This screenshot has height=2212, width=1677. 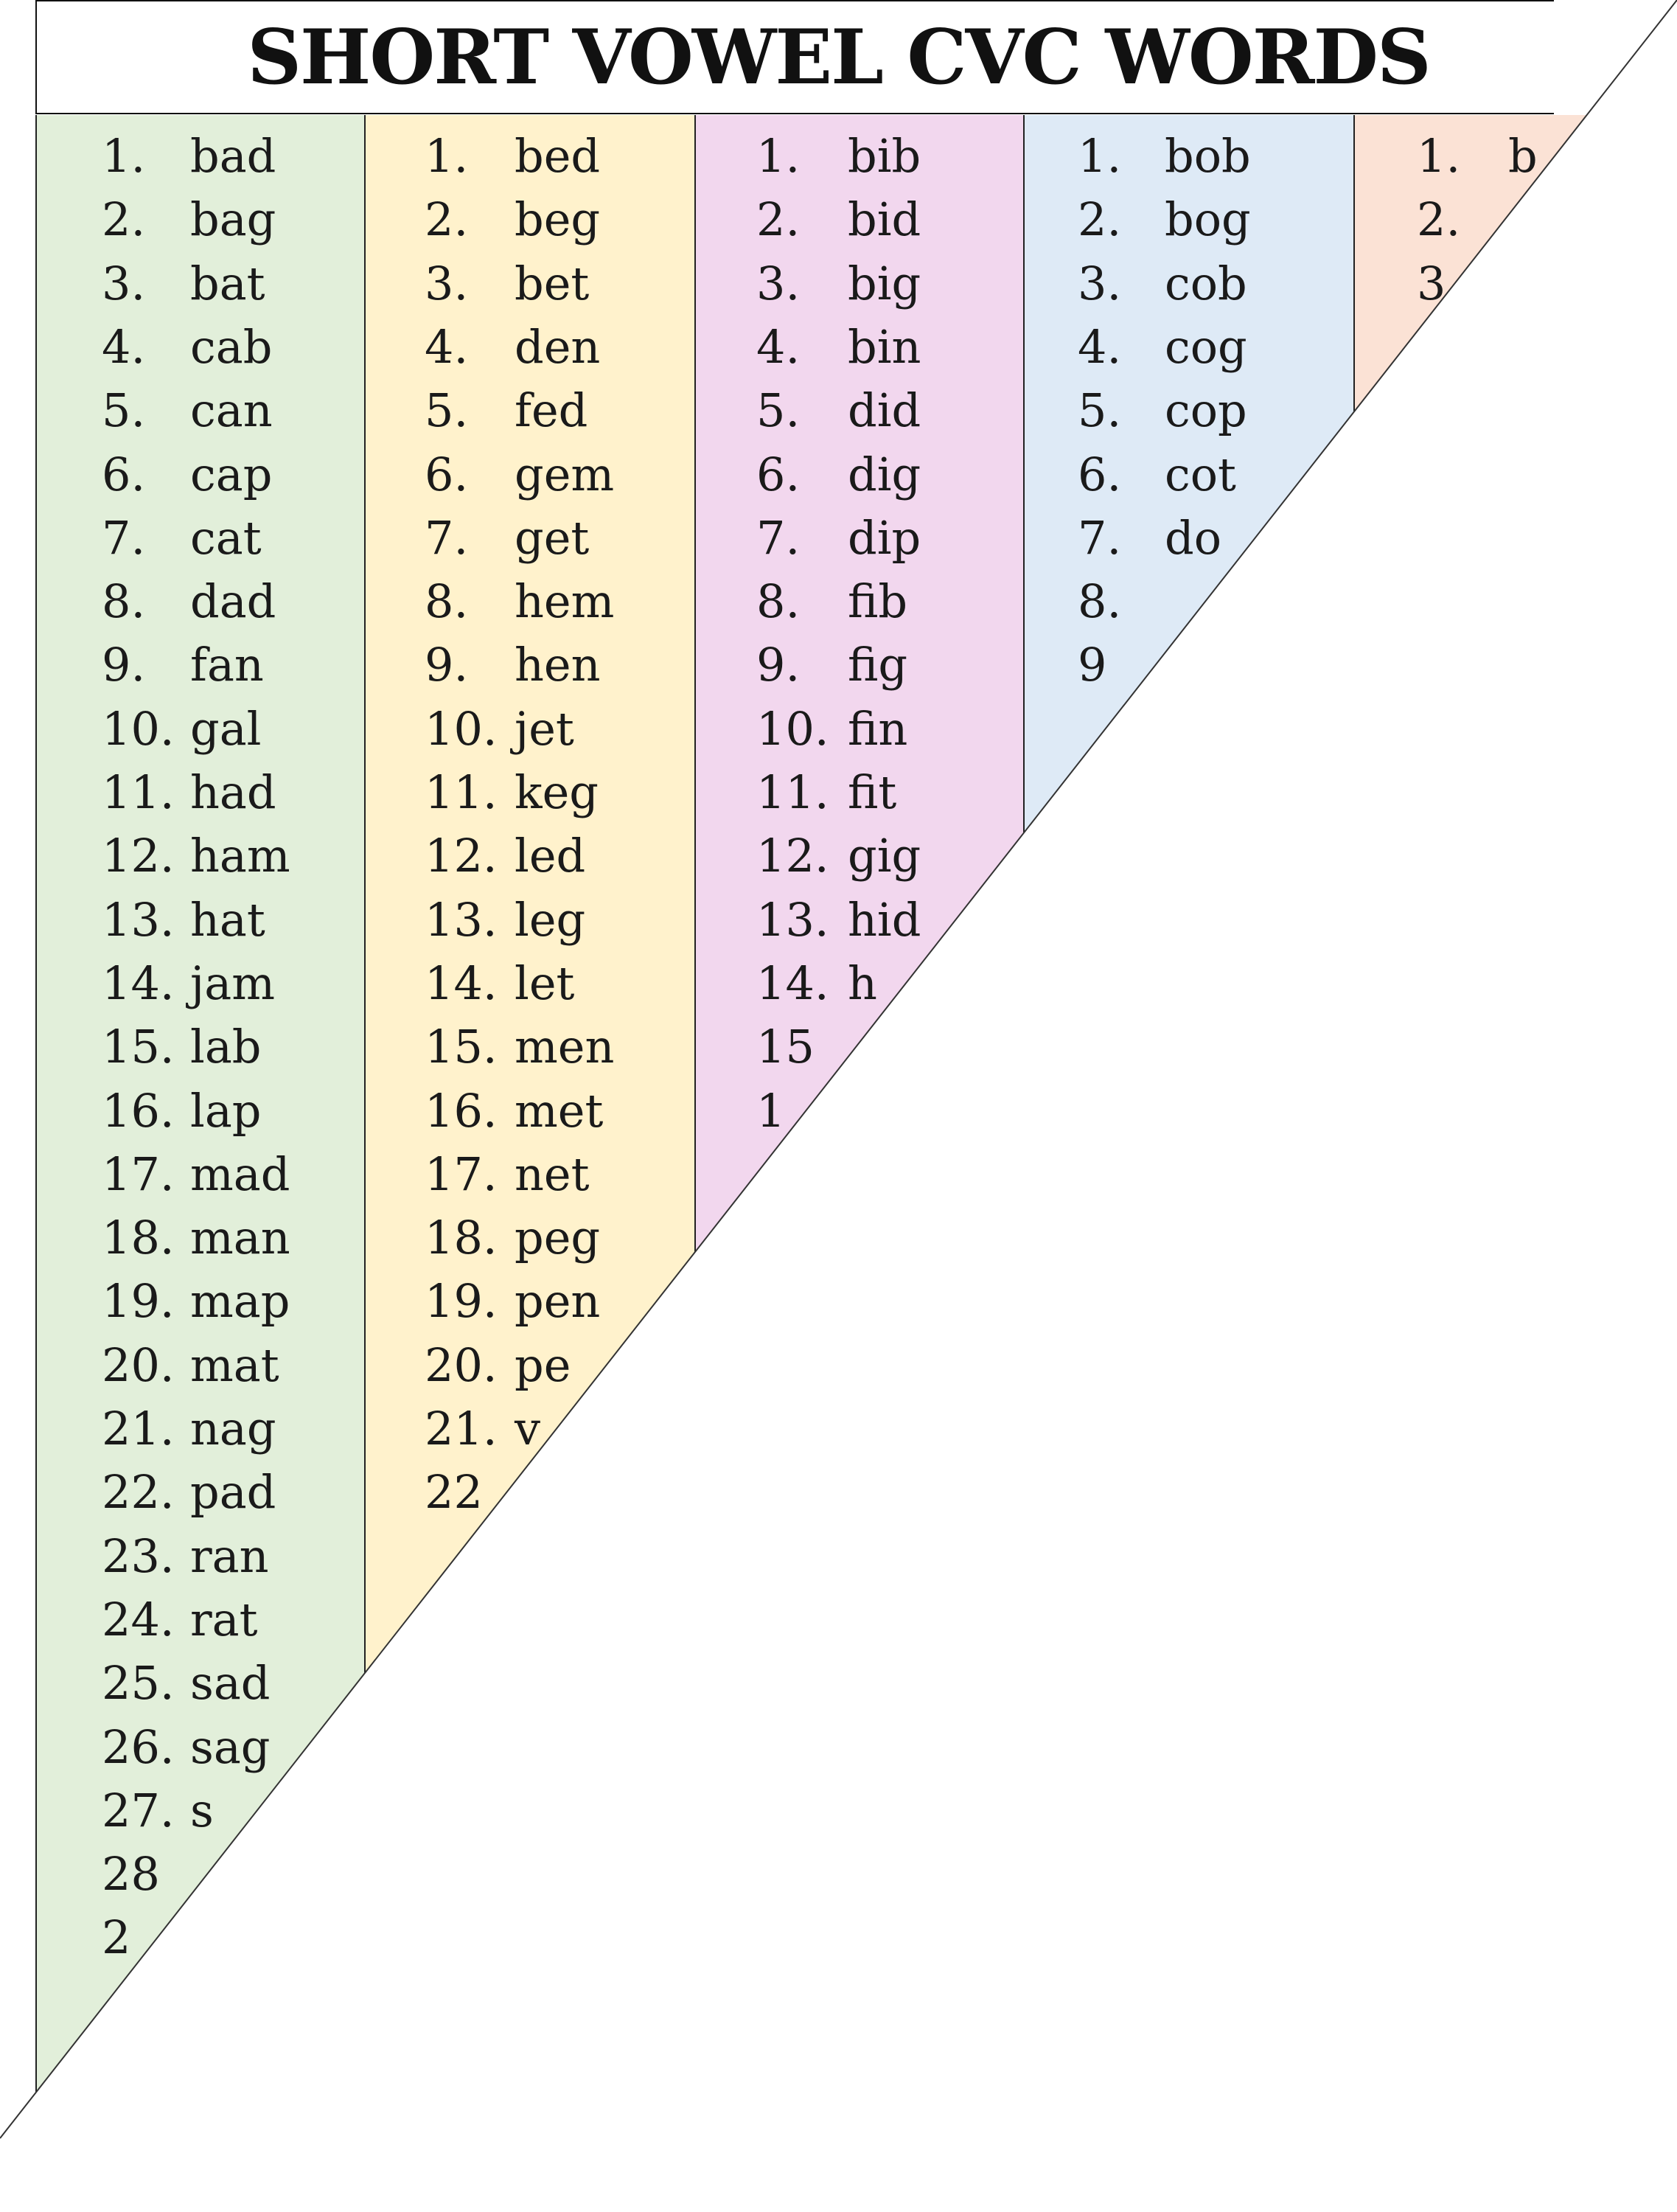 What do you see at coordinates (884, 474) in the screenshot?
I see `cvc-word: dig` at bounding box center [884, 474].